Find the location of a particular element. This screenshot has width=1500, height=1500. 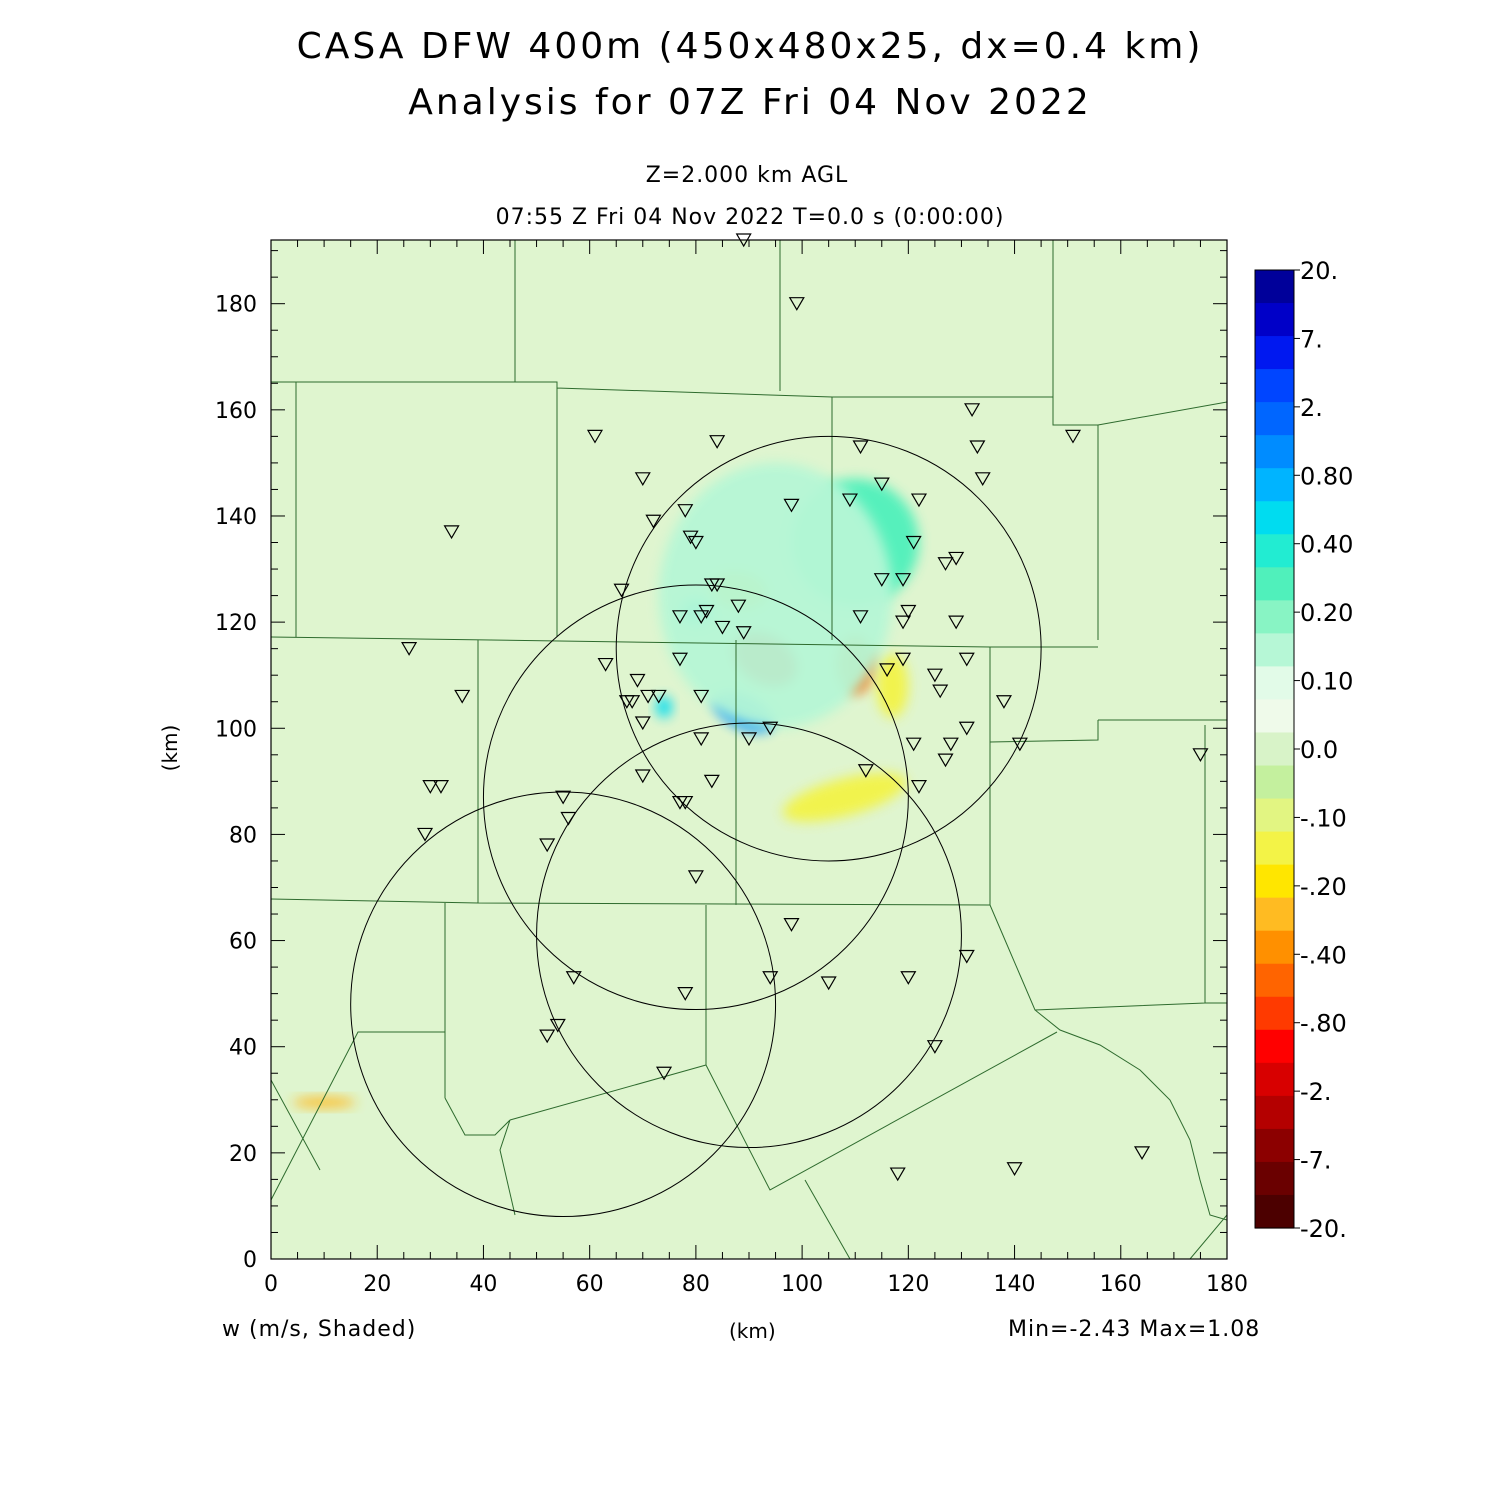

y-tick-label: 60 is located at coordinates (243, 942).